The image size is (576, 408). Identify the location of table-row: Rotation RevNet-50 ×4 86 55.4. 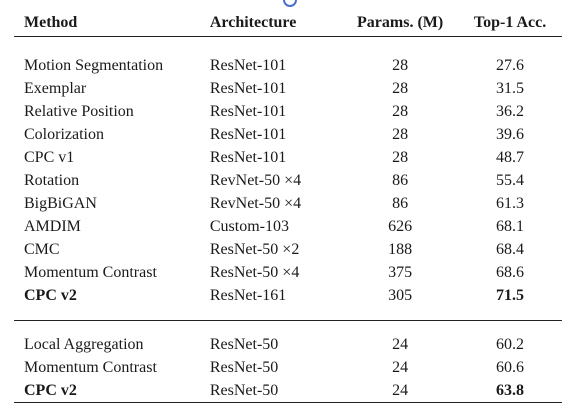
(288, 180).